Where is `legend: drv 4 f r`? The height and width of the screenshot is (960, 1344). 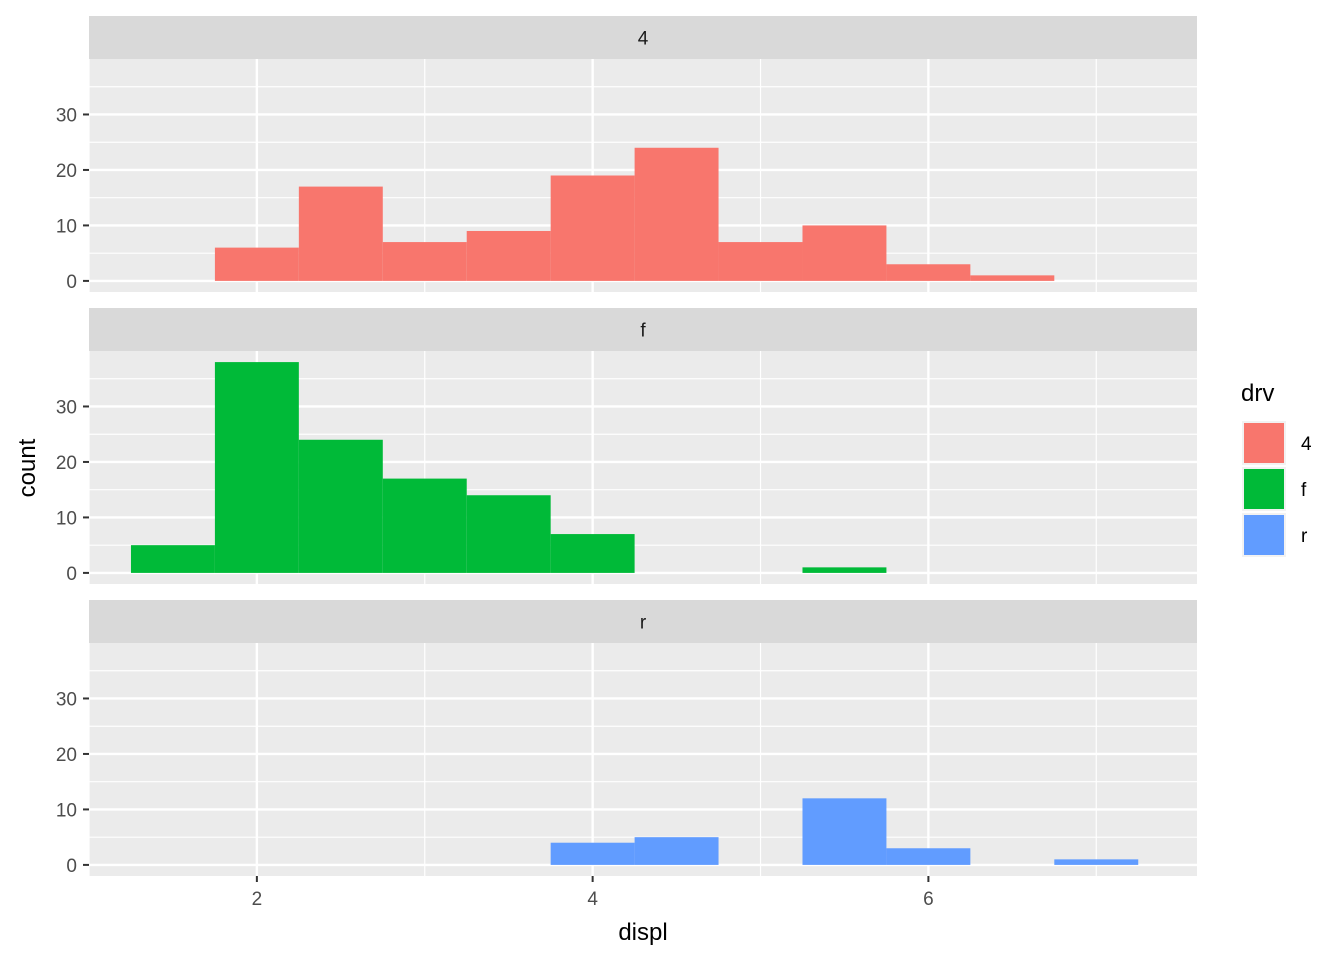
legend: drv 4 f r is located at coordinates (1276, 468).